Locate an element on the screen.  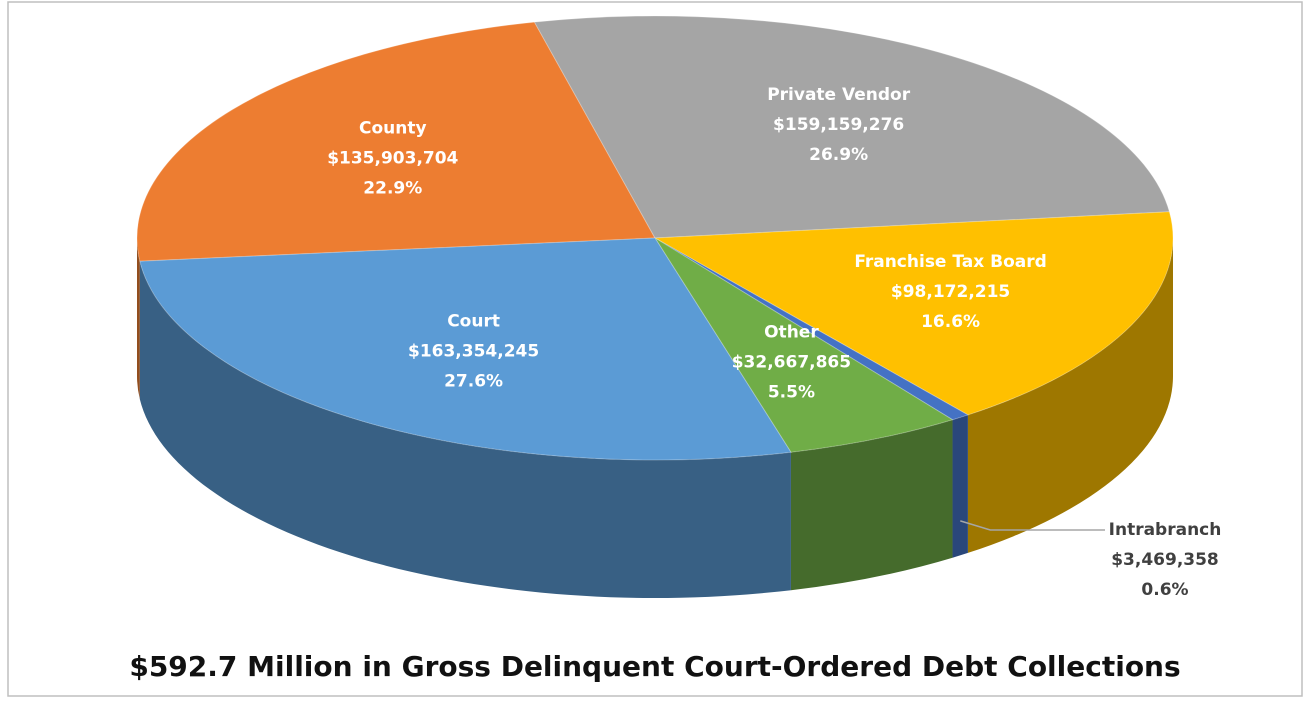
slice-percent: 5.5% is located at coordinates (791, 393).